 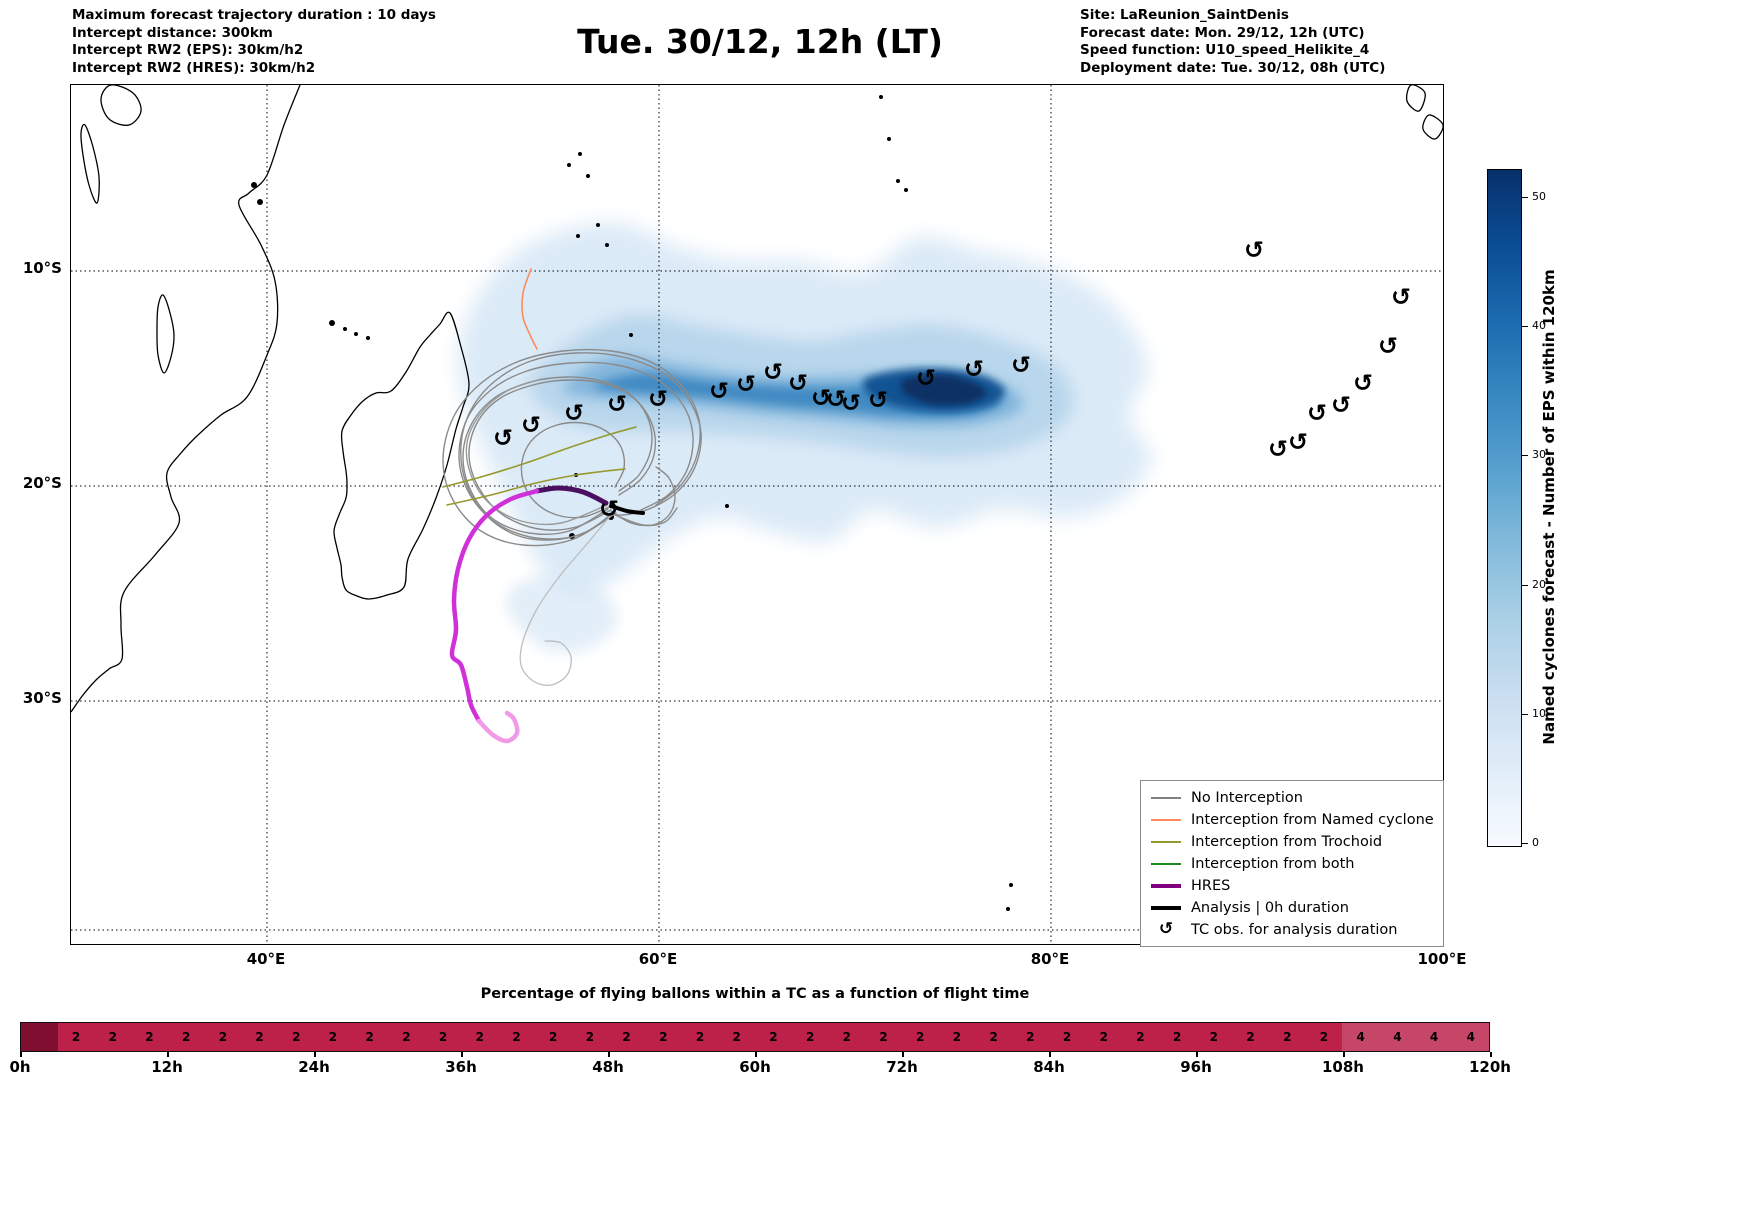 I want to click on lake-tanganyika, so click(x=90, y=163).